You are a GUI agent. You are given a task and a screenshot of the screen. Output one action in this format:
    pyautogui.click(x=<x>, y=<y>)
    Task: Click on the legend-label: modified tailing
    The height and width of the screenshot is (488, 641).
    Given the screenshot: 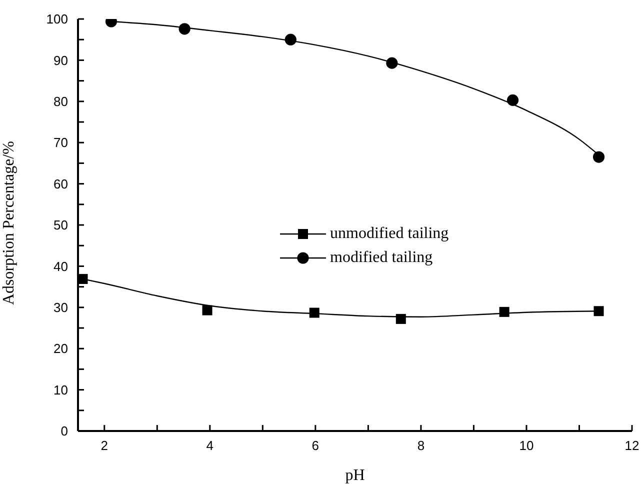 What is the action you would take?
    pyautogui.click(x=381, y=258)
    